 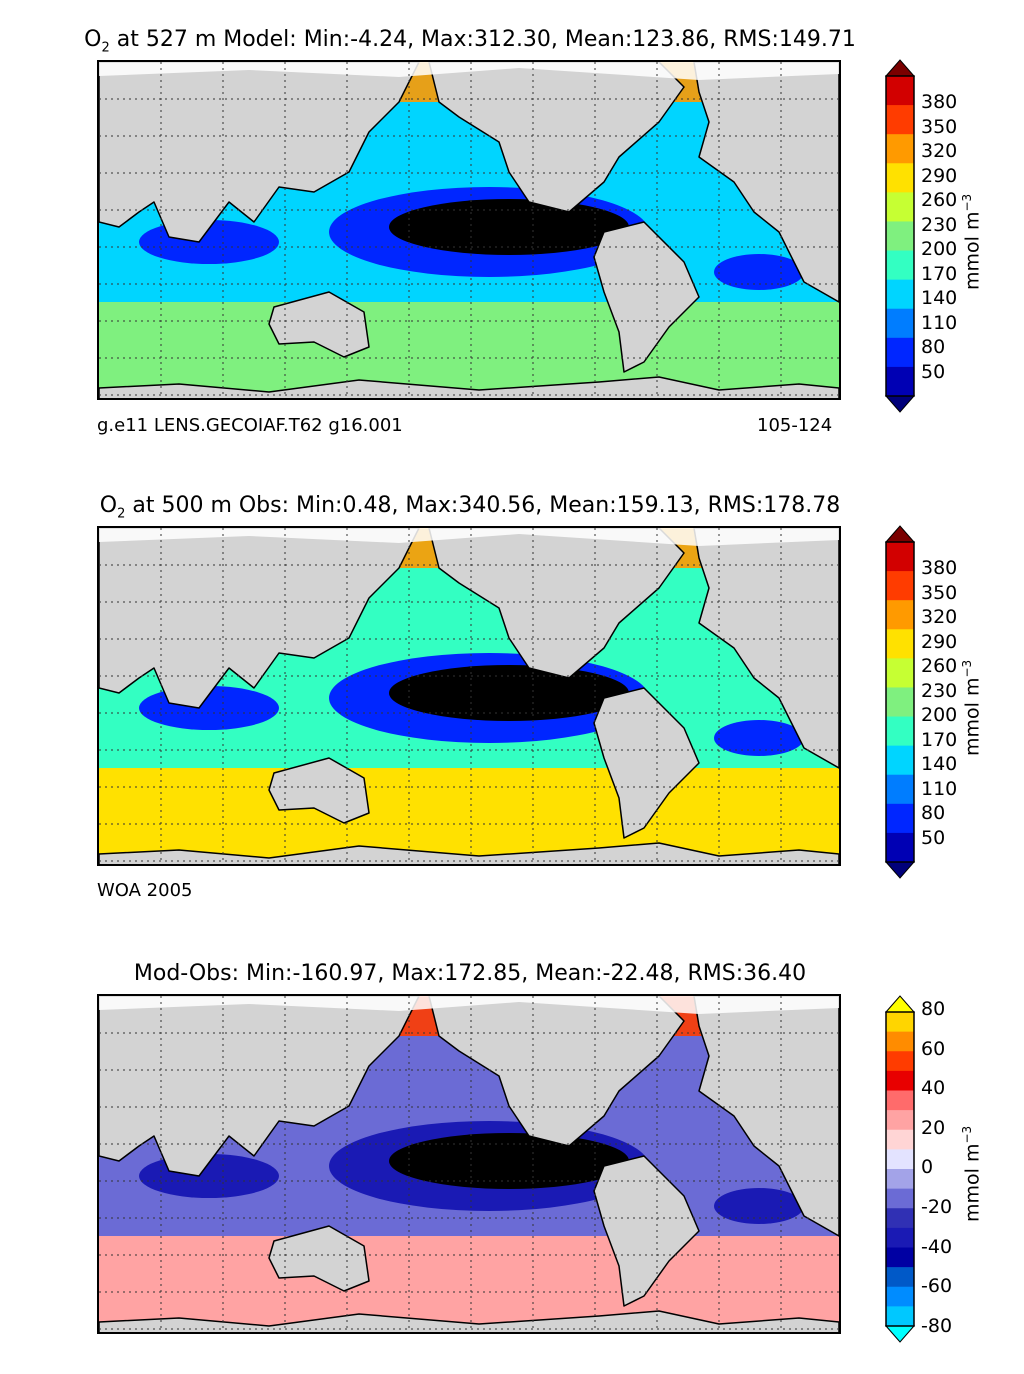 I want to click on colorbar-tick-label: -60, so click(x=937, y=1286).